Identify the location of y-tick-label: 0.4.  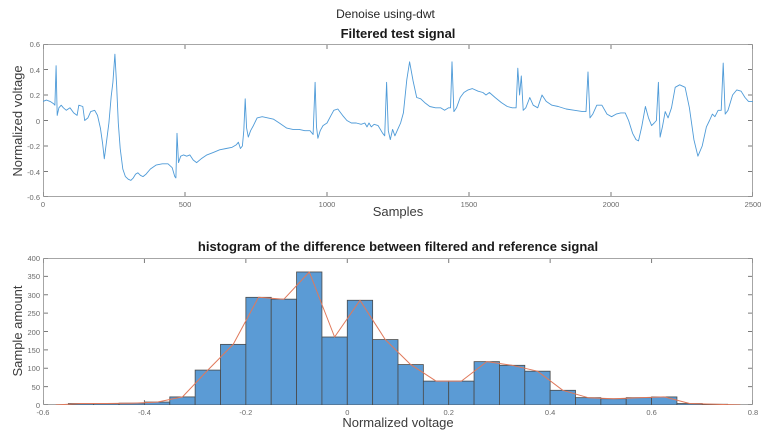
(34, 70).